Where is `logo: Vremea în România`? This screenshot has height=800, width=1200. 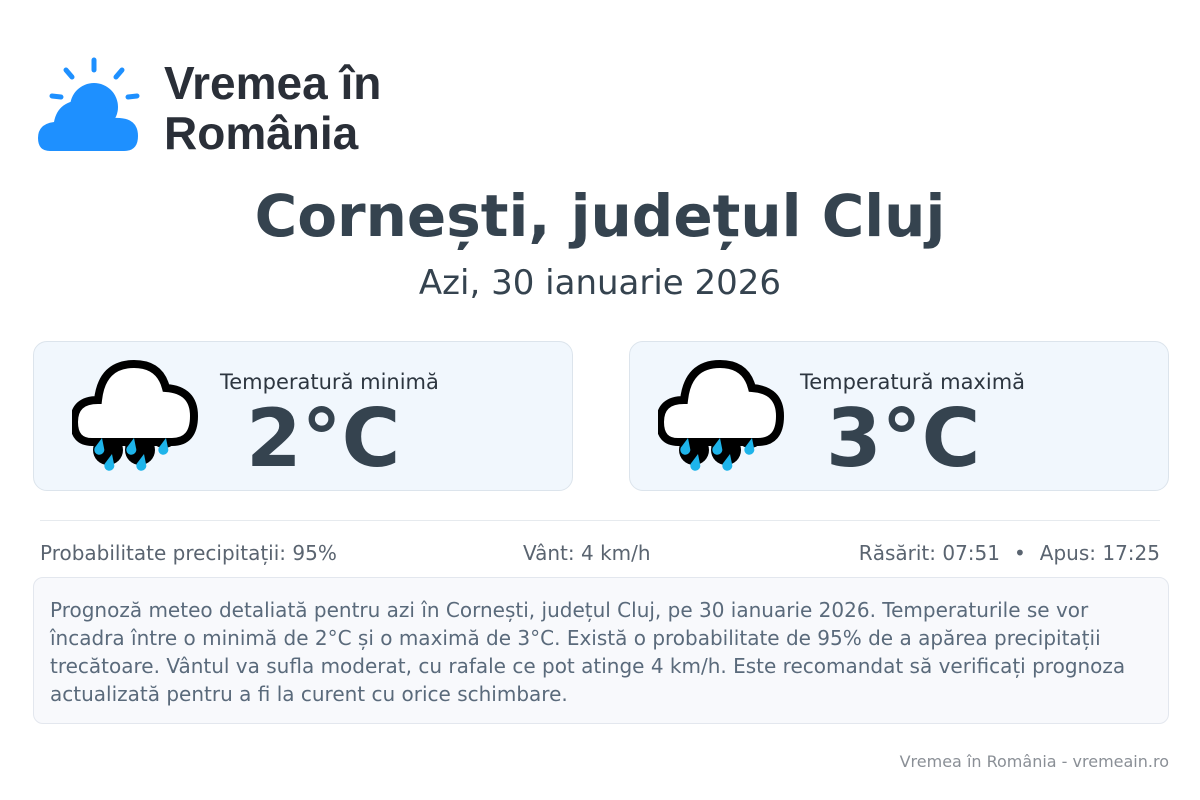 logo: Vremea în România is located at coordinates (208, 105).